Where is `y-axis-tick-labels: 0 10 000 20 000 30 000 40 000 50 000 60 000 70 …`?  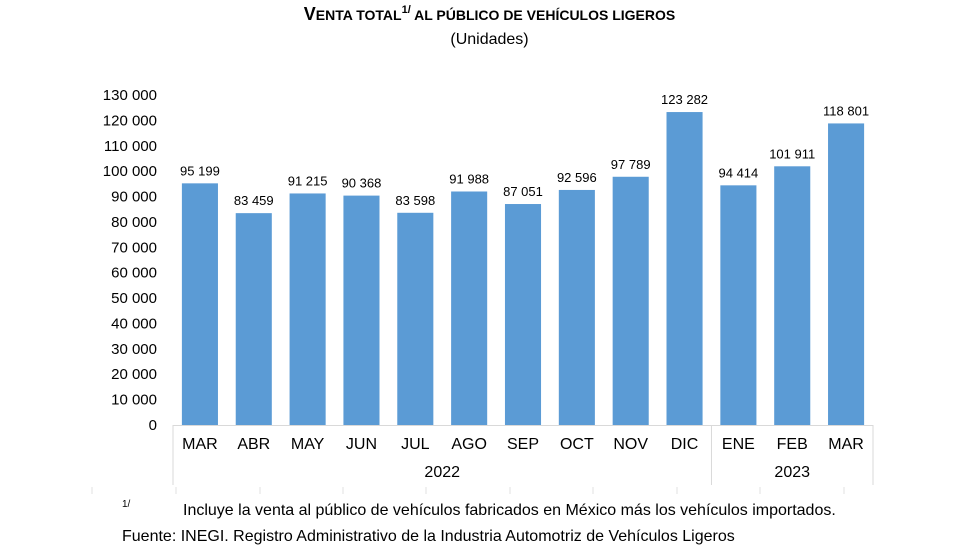 y-axis-tick-labels: 0 10 000 20 000 30 000 40 000 50 000 60 000 70 … is located at coordinates (130, 260).